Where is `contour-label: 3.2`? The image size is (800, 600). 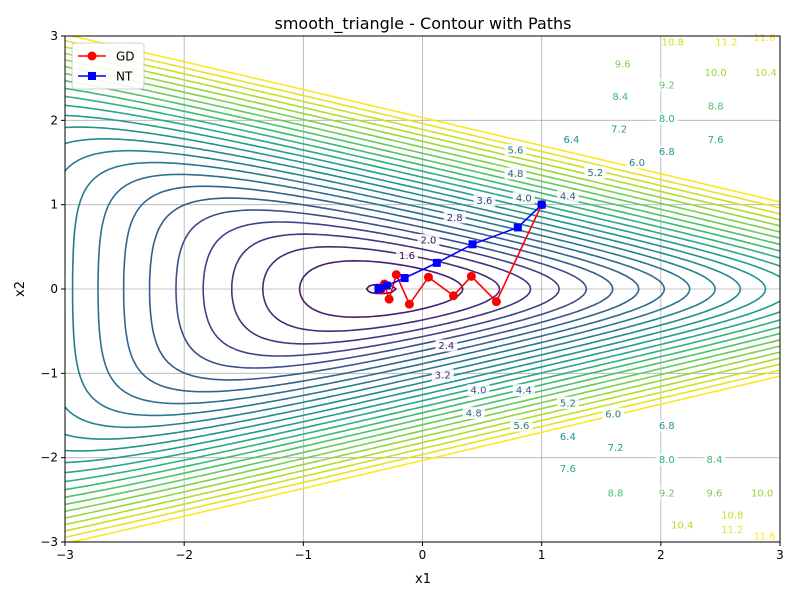 contour-label: 3.2 is located at coordinates (443, 376).